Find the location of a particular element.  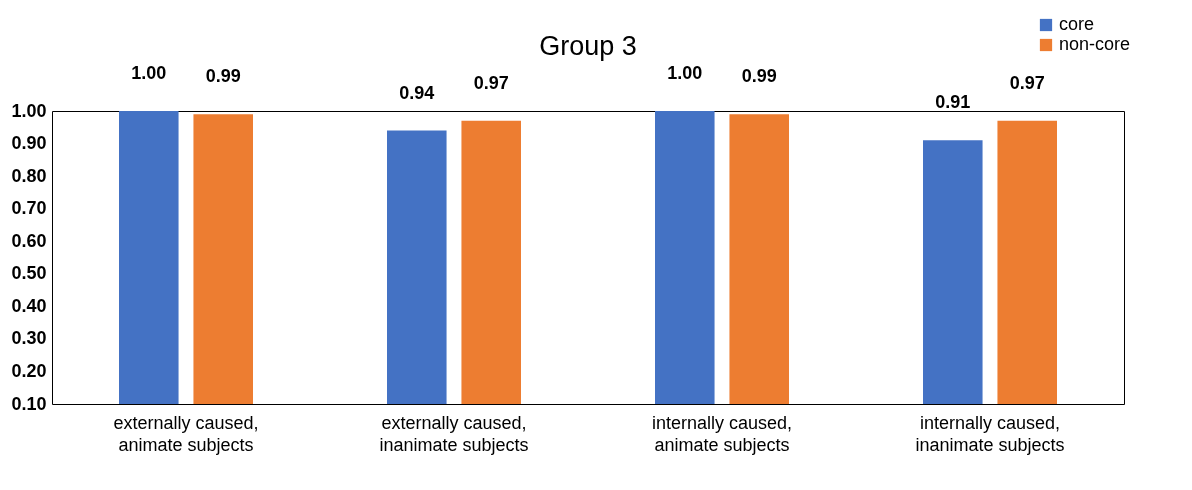

y-tick-label: 0.20 is located at coordinates (29, 370).